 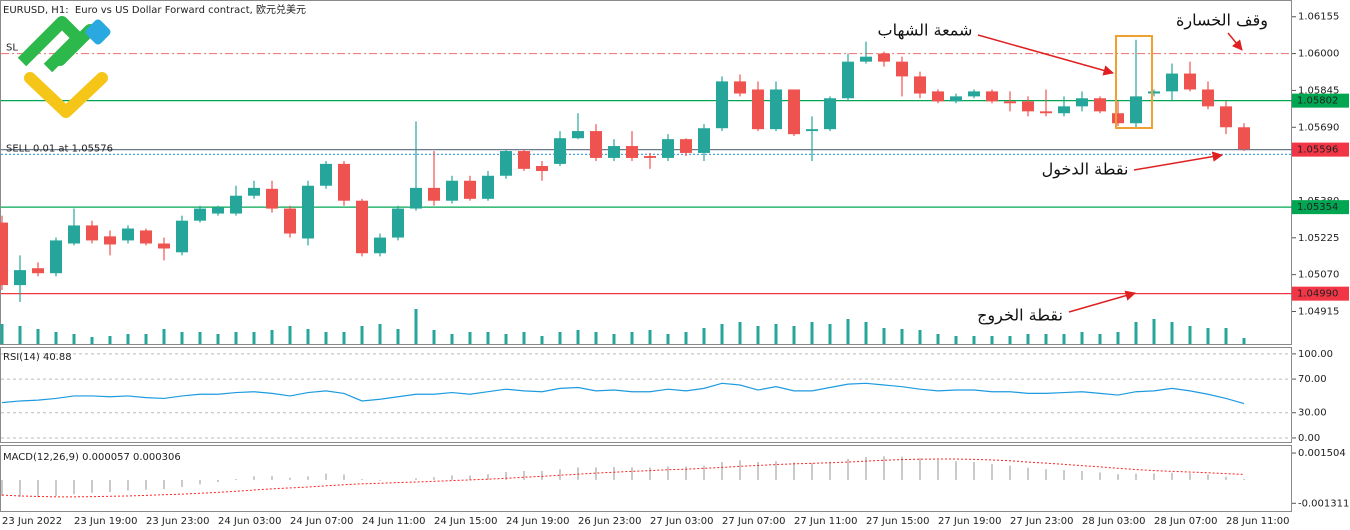 What do you see at coordinates (925, 31) in the screenshot?
I see `annotation: شمعة الشهاب` at bounding box center [925, 31].